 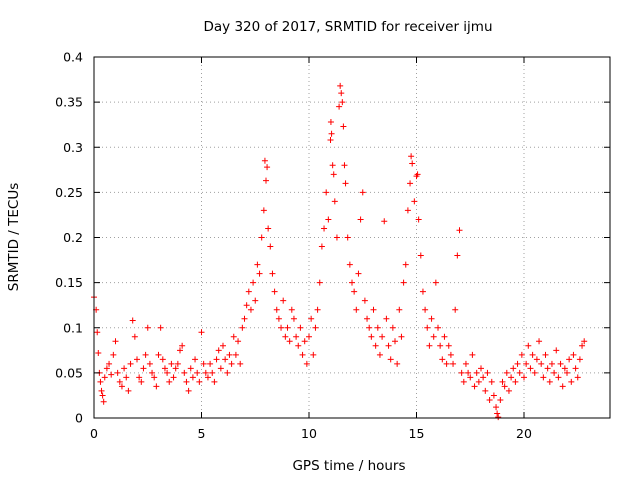 I want to click on y-tick-label: 0, so click(x=79, y=418).